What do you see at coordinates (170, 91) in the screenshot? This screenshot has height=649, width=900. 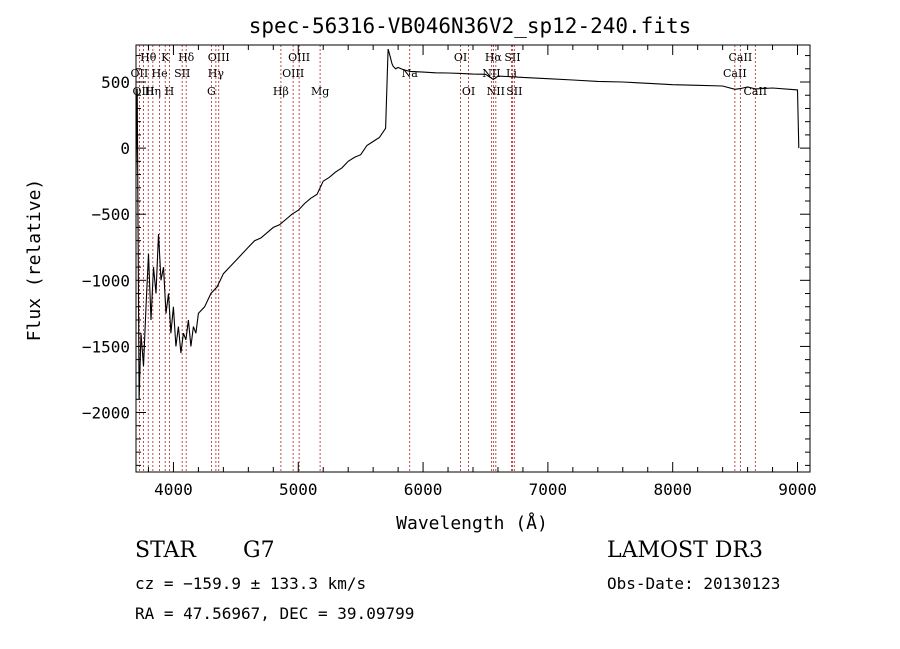 I see `line-label: H` at bounding box center [170, 91].